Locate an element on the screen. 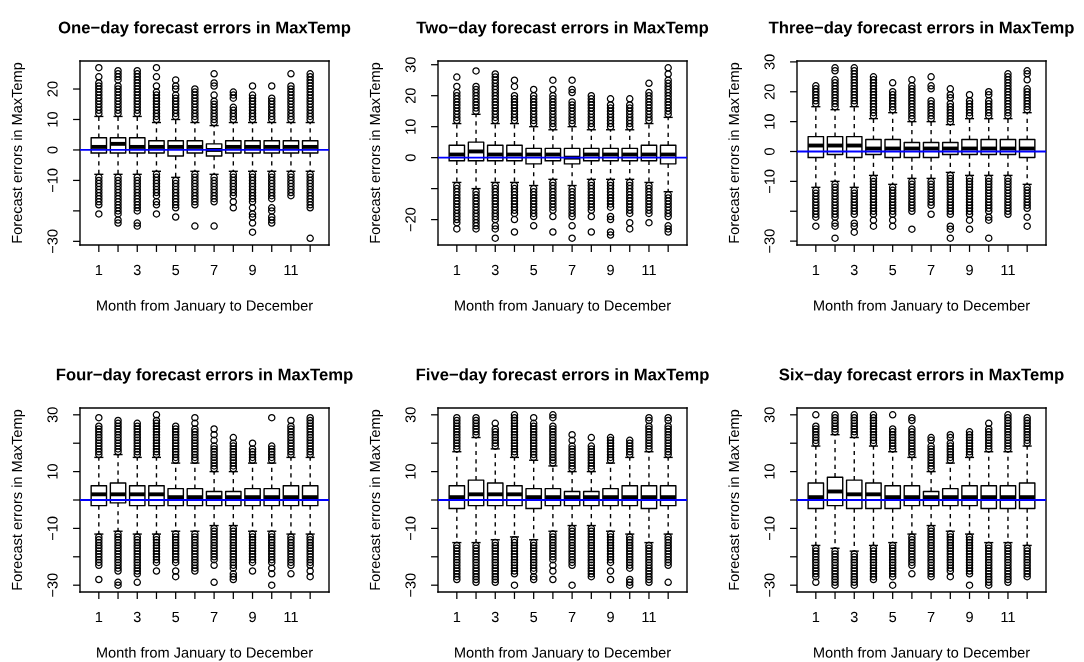  chart-title: One−day forecast errors in MaxTemp is located at coordinates (204, 29).